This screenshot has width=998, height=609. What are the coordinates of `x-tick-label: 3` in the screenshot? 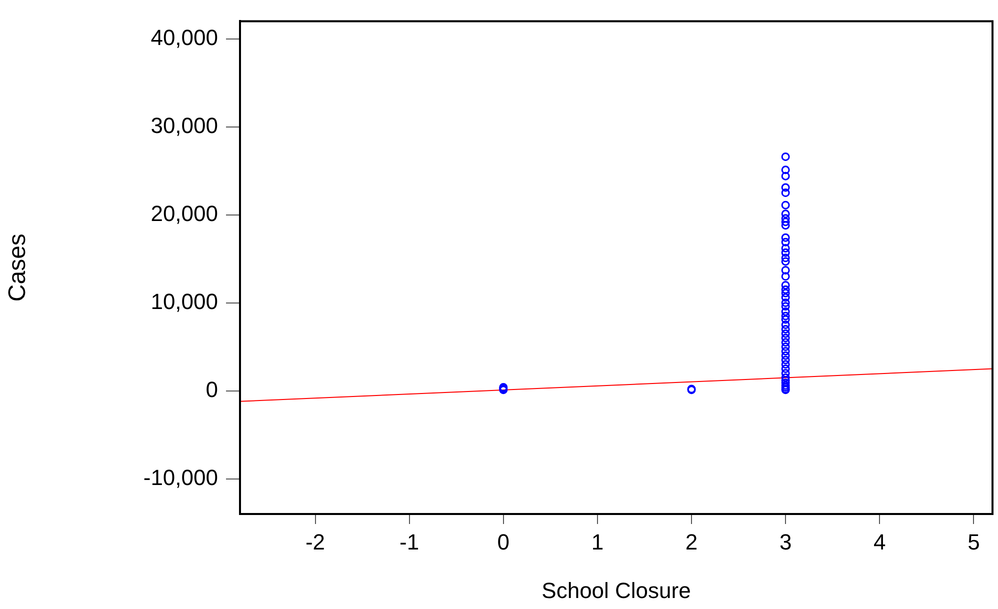 It's located at (785, 541).